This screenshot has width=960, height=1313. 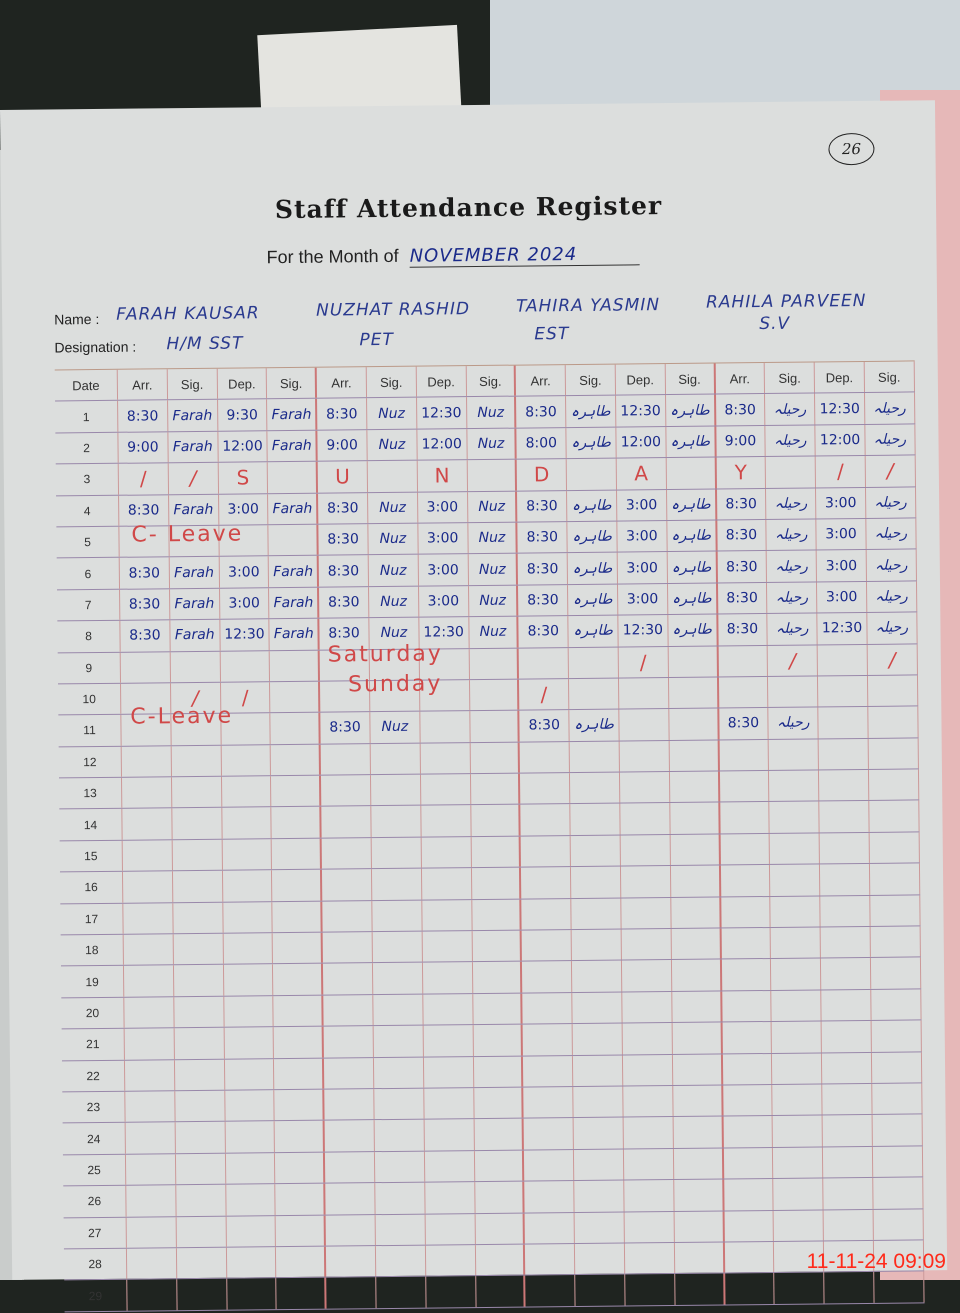 I want to click on column-header: Sig., so click(x=491, y=381).